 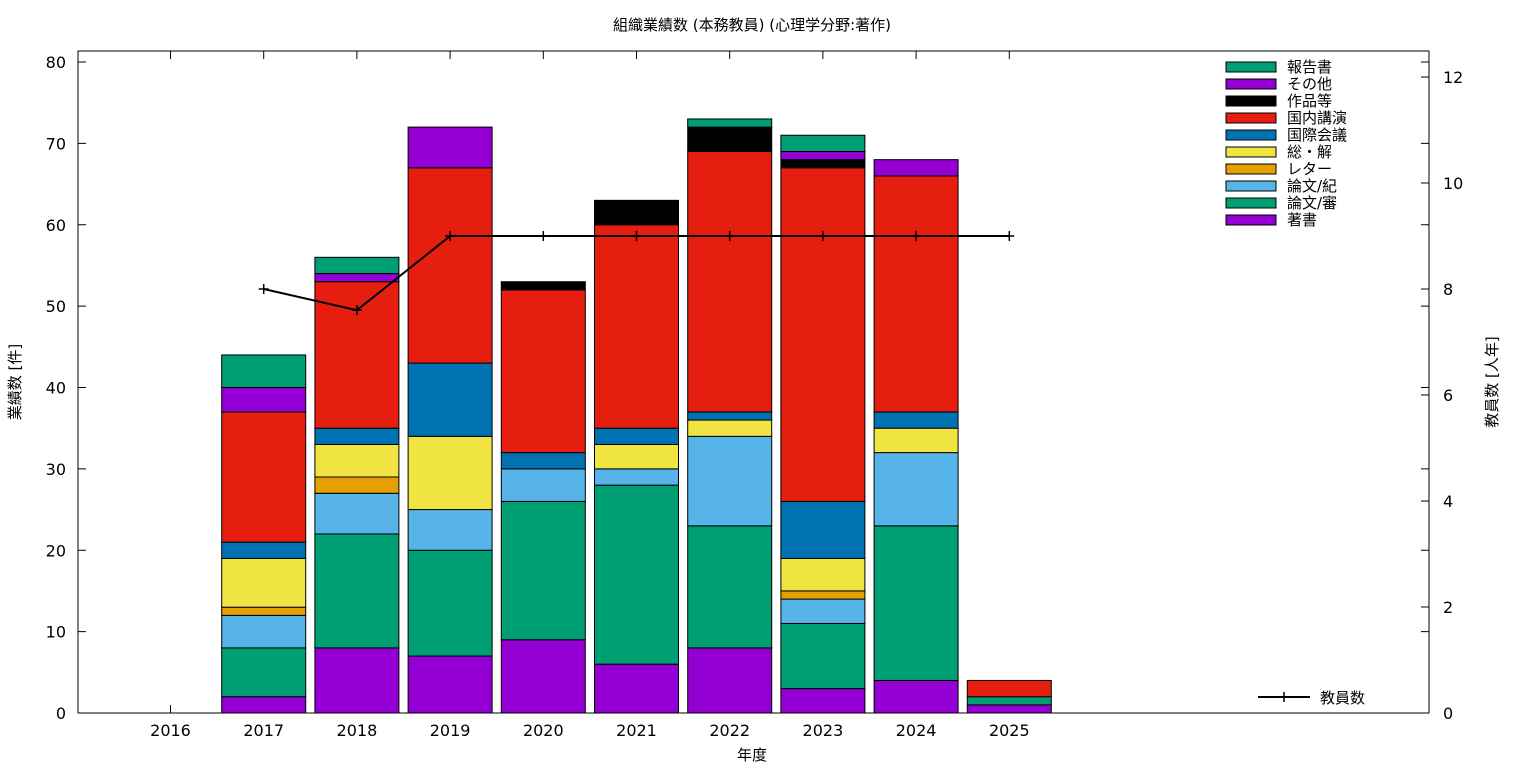 I want to click on legend-label: 作品等, so click(x=1309, y=101).